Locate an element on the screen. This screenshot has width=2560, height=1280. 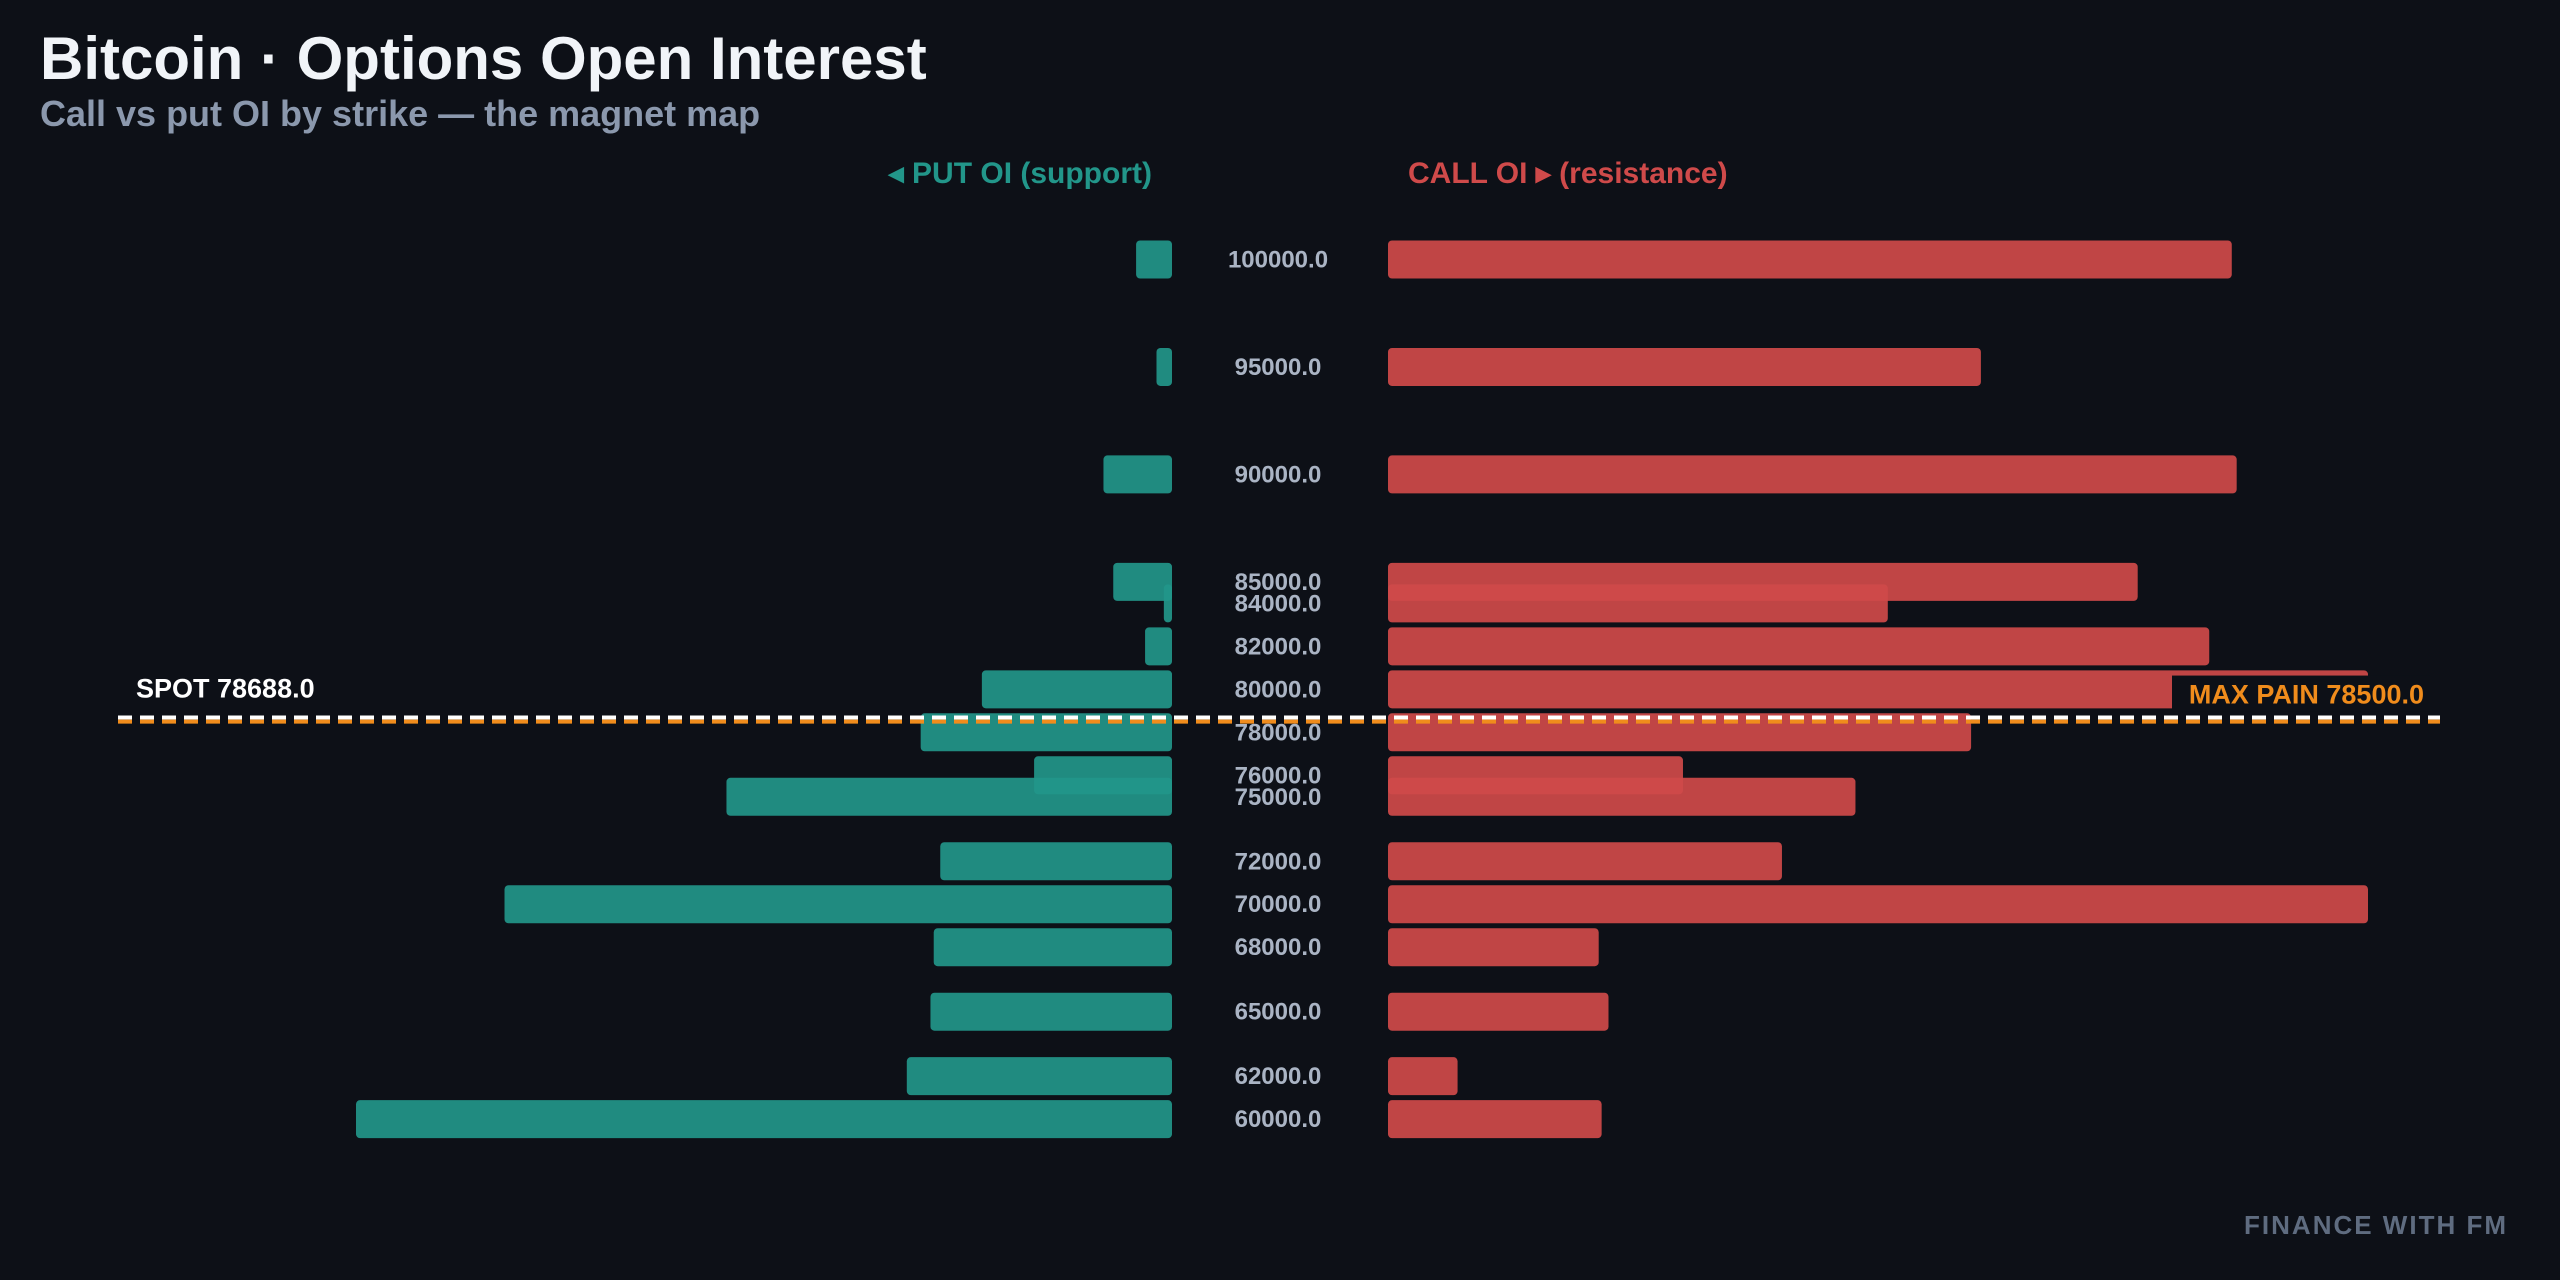
strike-label: 85000.0 is located at coordinates (1278, 582).